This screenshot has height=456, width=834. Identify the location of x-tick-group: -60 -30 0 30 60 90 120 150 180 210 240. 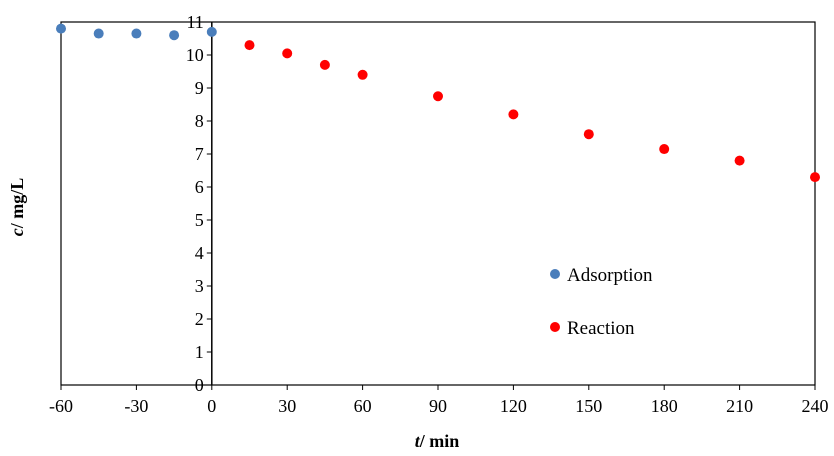
(439, 400).